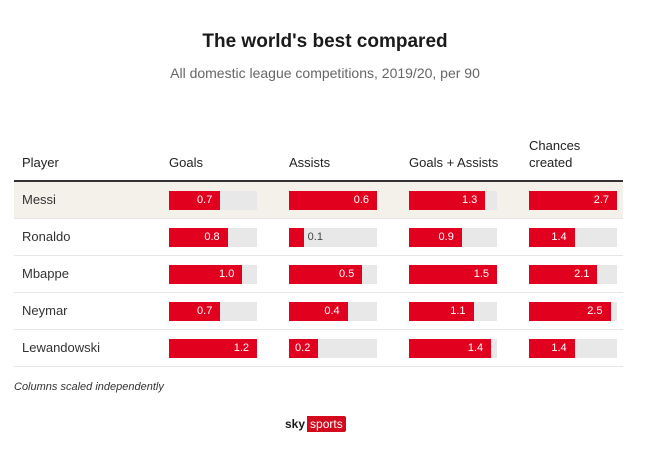 The image size is (650, 449). Describe the element at coordinates (601, 200) in the screenshot. I see `bar-value-label: 2.7` at that location.